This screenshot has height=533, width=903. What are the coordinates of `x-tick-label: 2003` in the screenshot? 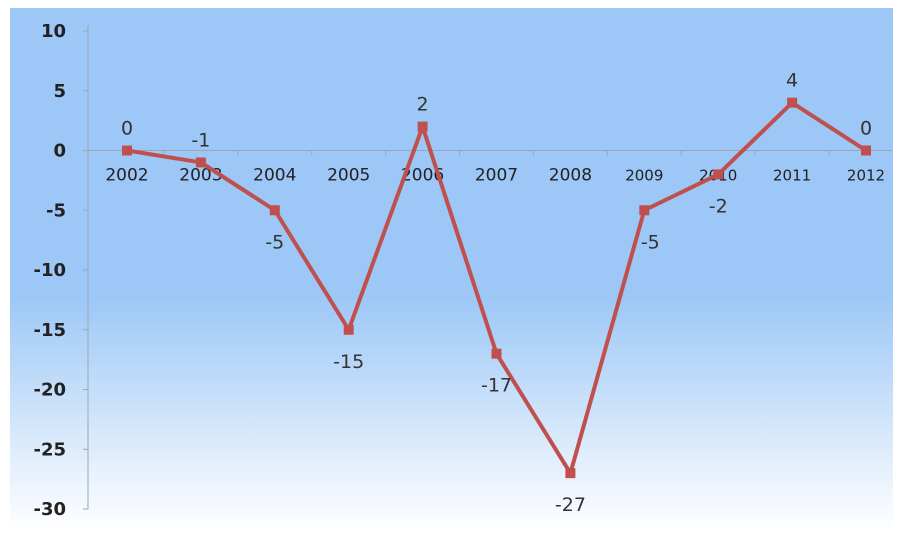 It's located at (200, 176).